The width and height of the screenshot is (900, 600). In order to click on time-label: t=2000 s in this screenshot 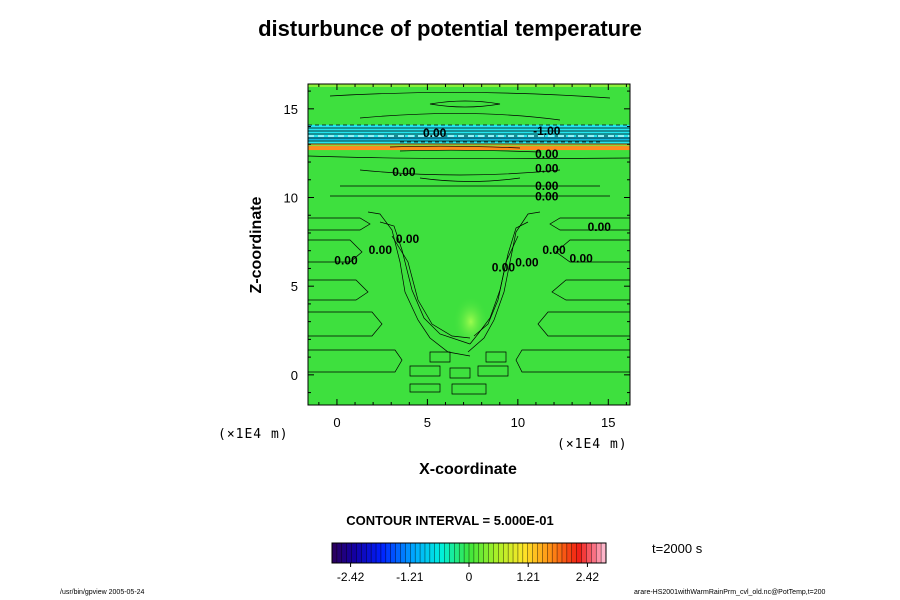, I will do `click(677, 548)`.